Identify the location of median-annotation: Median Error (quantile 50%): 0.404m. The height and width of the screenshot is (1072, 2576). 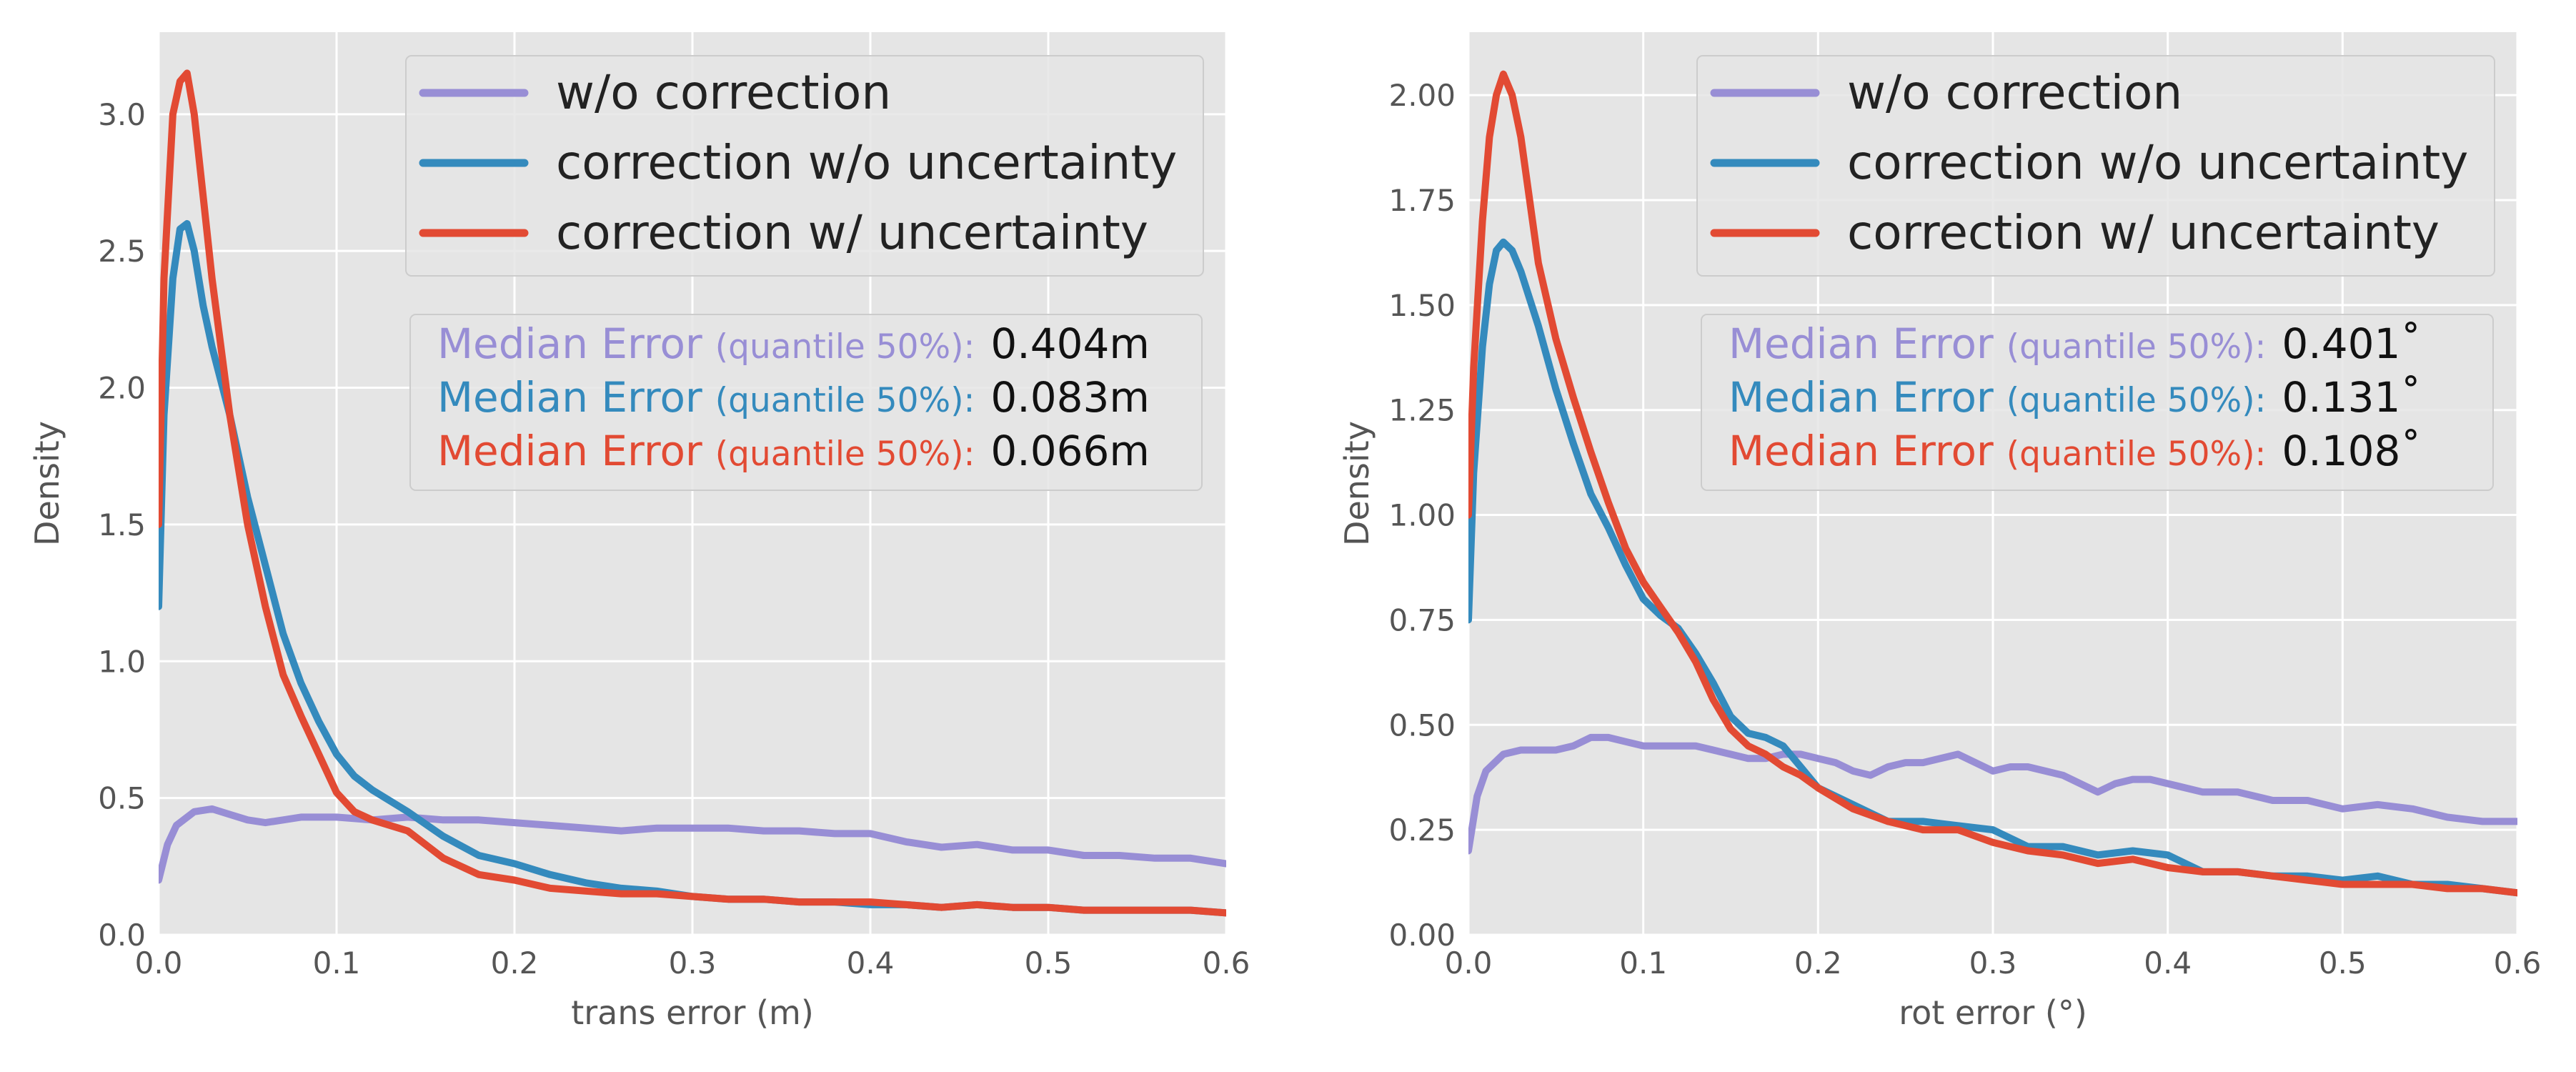
(793, 343).